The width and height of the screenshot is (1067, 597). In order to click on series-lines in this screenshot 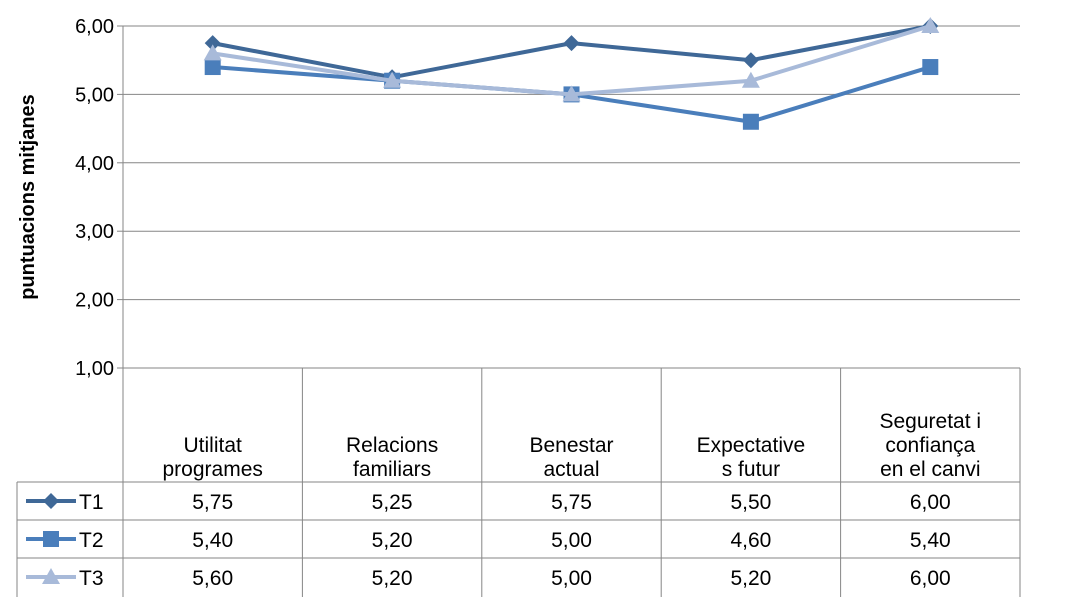, I will do `click(571, 73)`.